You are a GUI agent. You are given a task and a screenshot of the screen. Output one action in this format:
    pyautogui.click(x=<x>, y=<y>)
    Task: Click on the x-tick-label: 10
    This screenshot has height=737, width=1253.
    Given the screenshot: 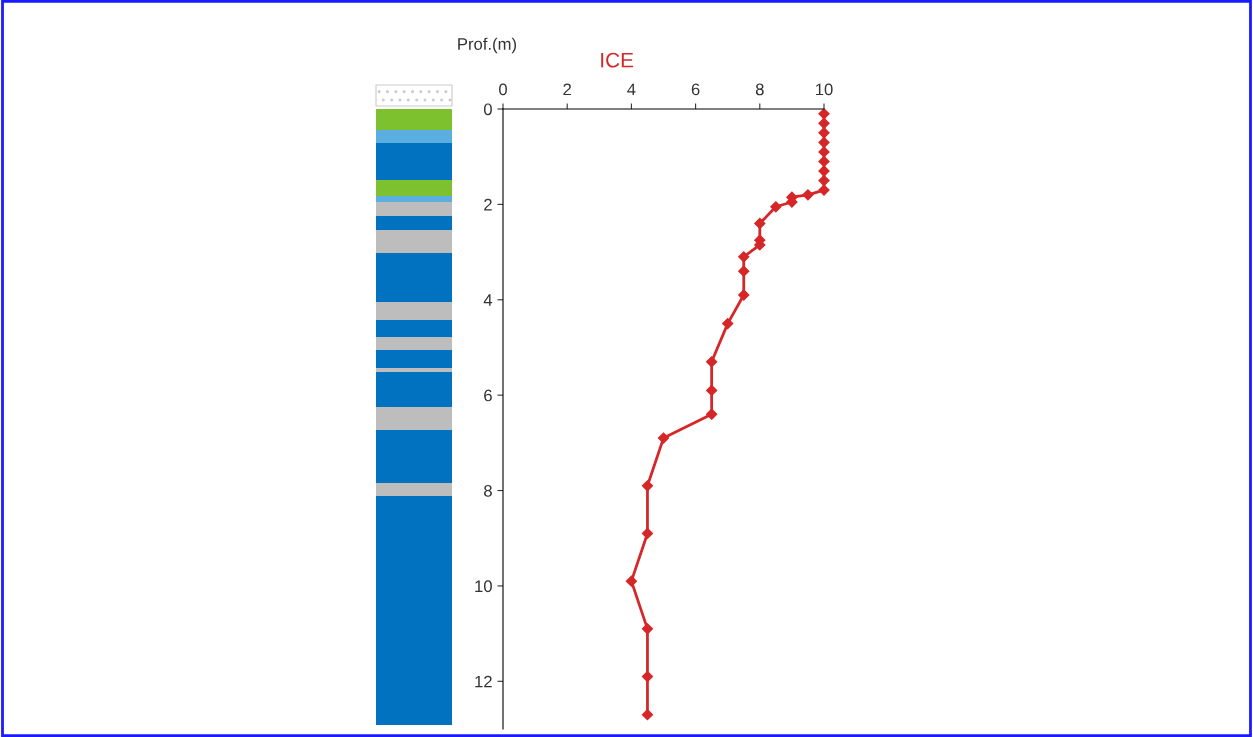 What is the action you would take?
    pyautogui.click(x=824, y=89)
    